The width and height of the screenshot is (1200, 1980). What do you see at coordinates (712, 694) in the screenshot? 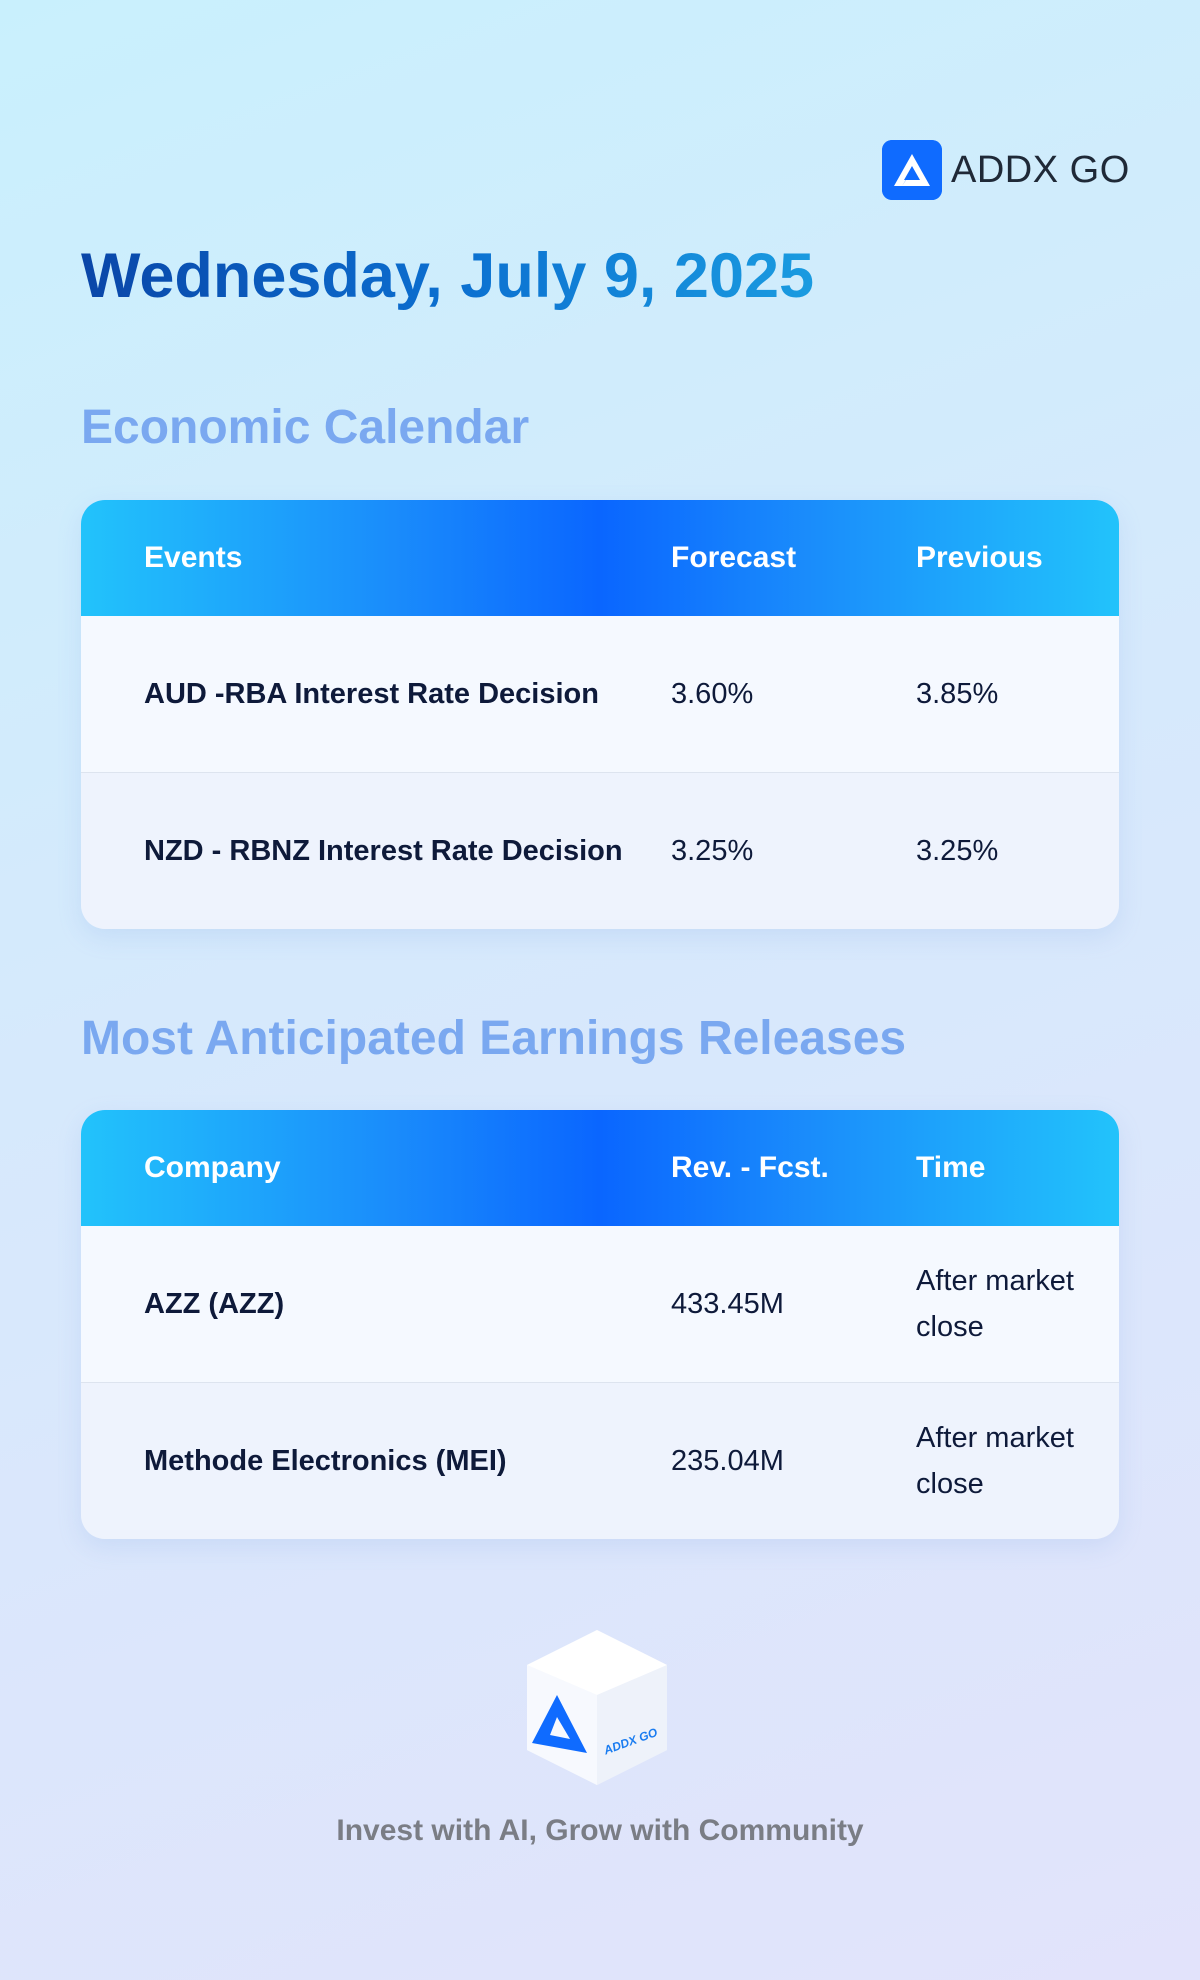
I see `table-cell: 3.60%` at bounding box center [712, 694].